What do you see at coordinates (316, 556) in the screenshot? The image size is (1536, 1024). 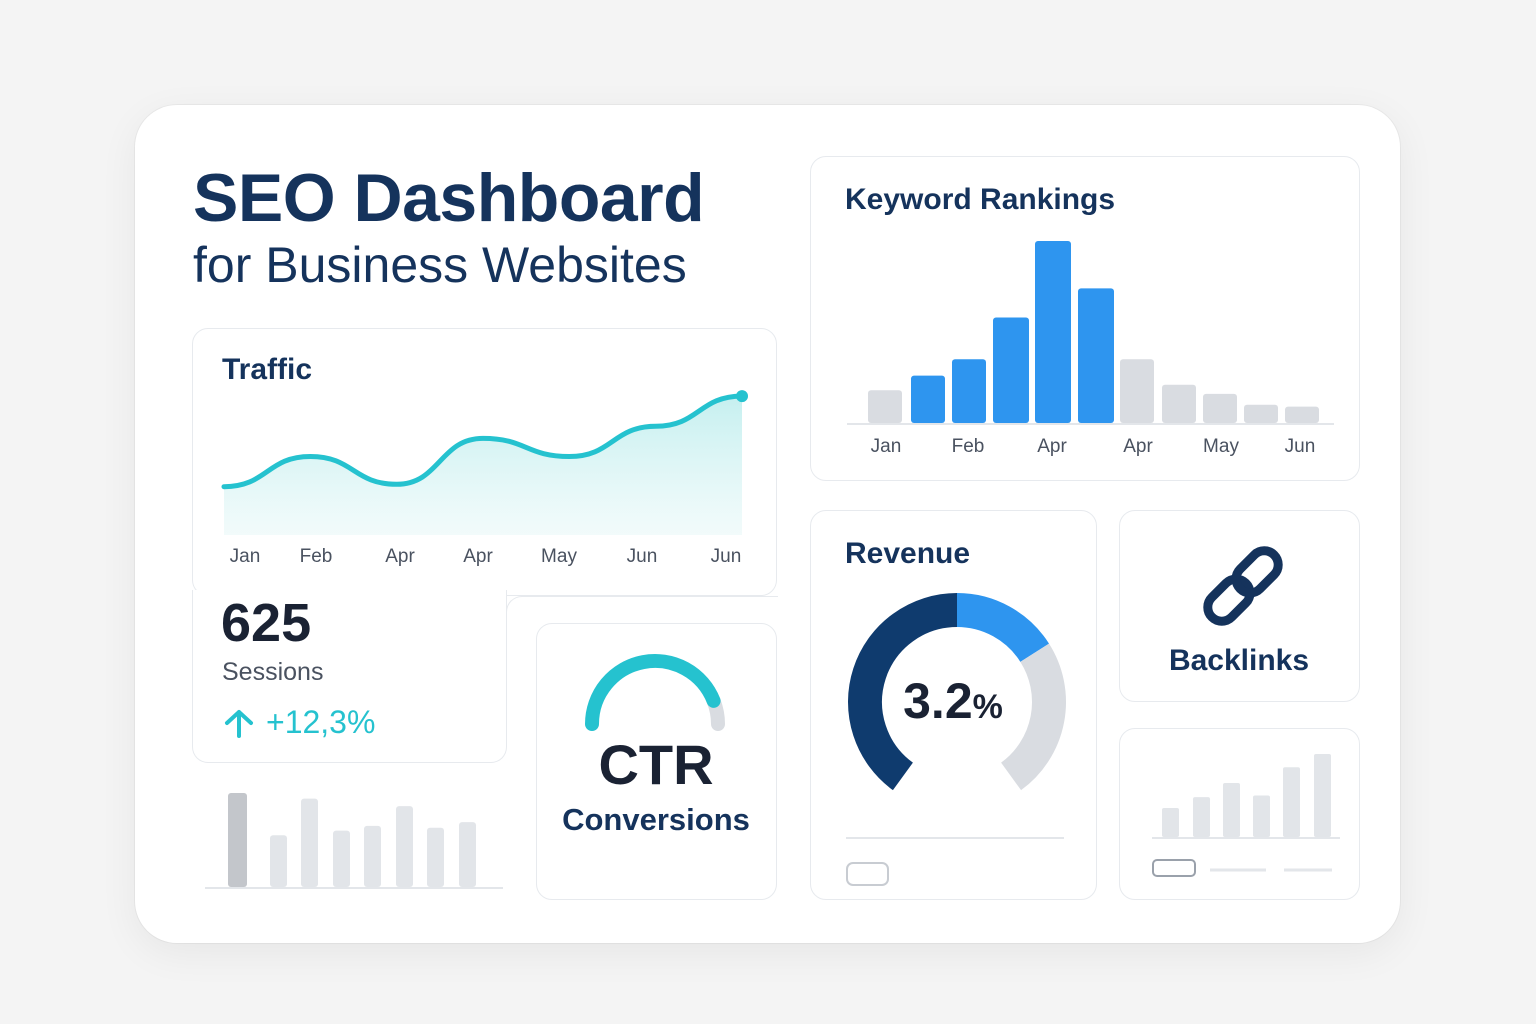 I see `traffic-x-tick: Feb` at bounding box center [316, 556].